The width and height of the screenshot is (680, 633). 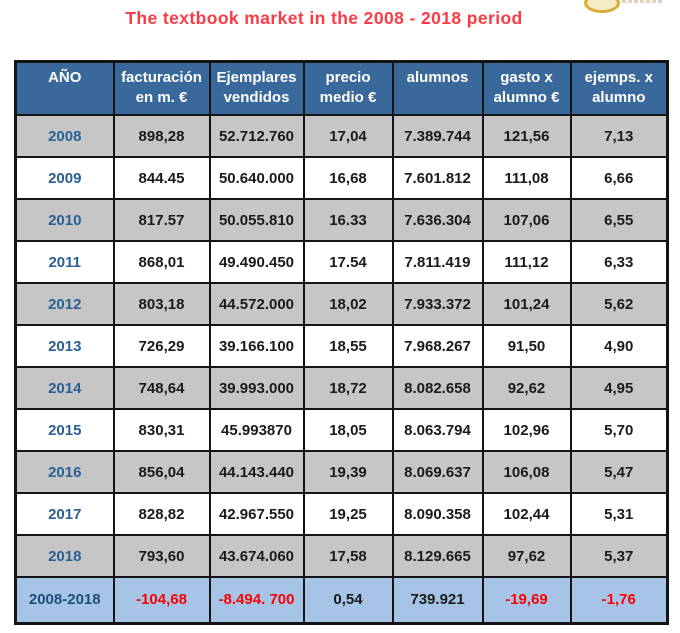 What do you see at coordinates (526, 600) in the screenshot?
I see `total-value-cell: -19,69` at bounding box center [526, 600].